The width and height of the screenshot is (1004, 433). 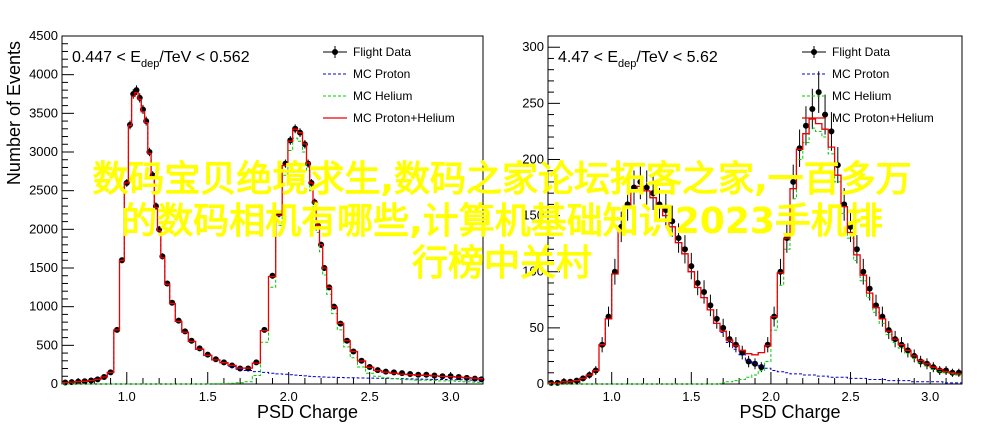 What do you see at coordinates (106, 57) in the screenshot?
I see `cut-label-lower: 0.447 < E` at bounding box center [106, 57].